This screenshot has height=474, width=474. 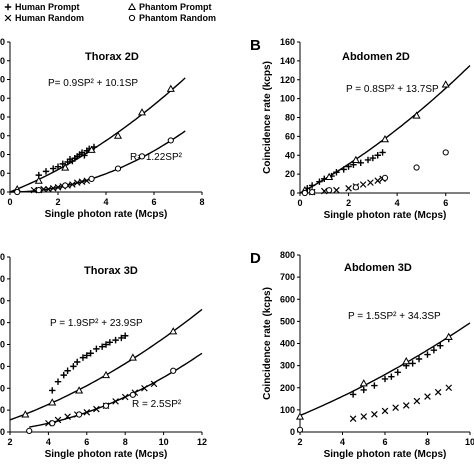 I want to click on y-axis-label: Coincidence rate (kcps), so click(x=267, y=117).